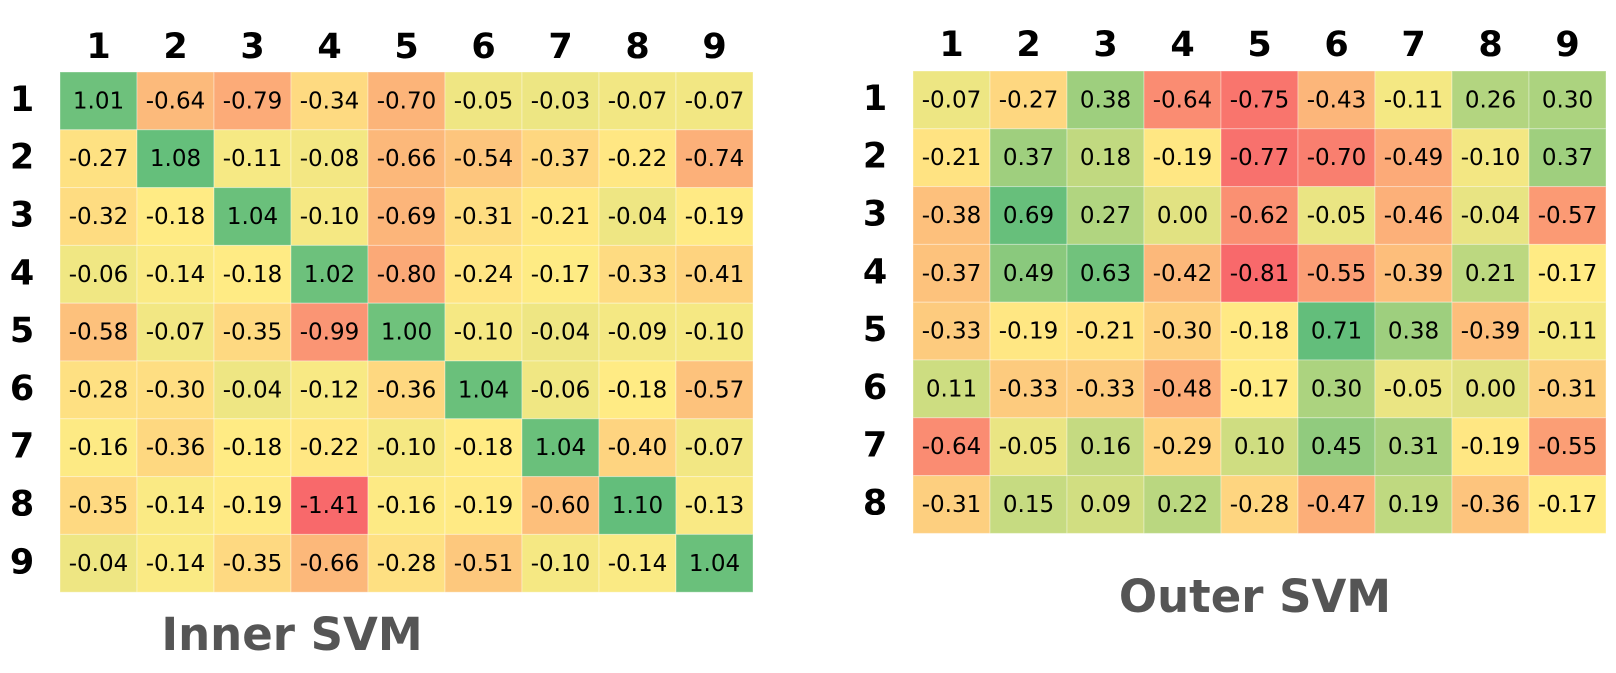  I want to click on cell-value-label: -0.74, so click(715, 159).